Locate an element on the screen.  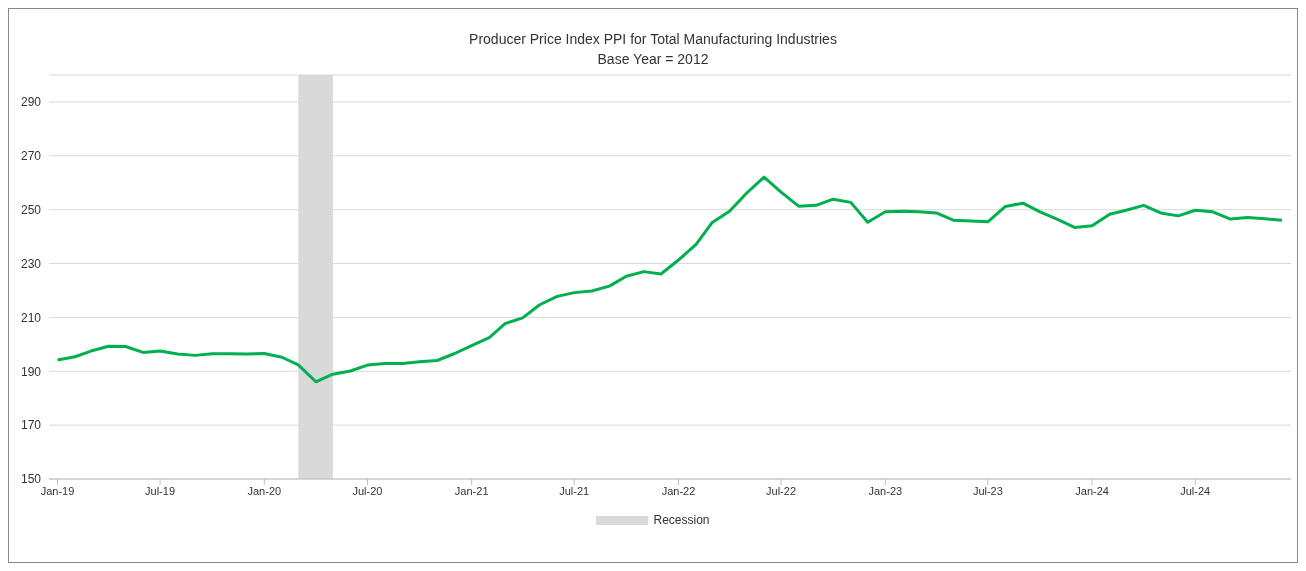
chart-title: Producer Price Index PPI for Total Manufacturing Industries is located at coordinates (653, 39).